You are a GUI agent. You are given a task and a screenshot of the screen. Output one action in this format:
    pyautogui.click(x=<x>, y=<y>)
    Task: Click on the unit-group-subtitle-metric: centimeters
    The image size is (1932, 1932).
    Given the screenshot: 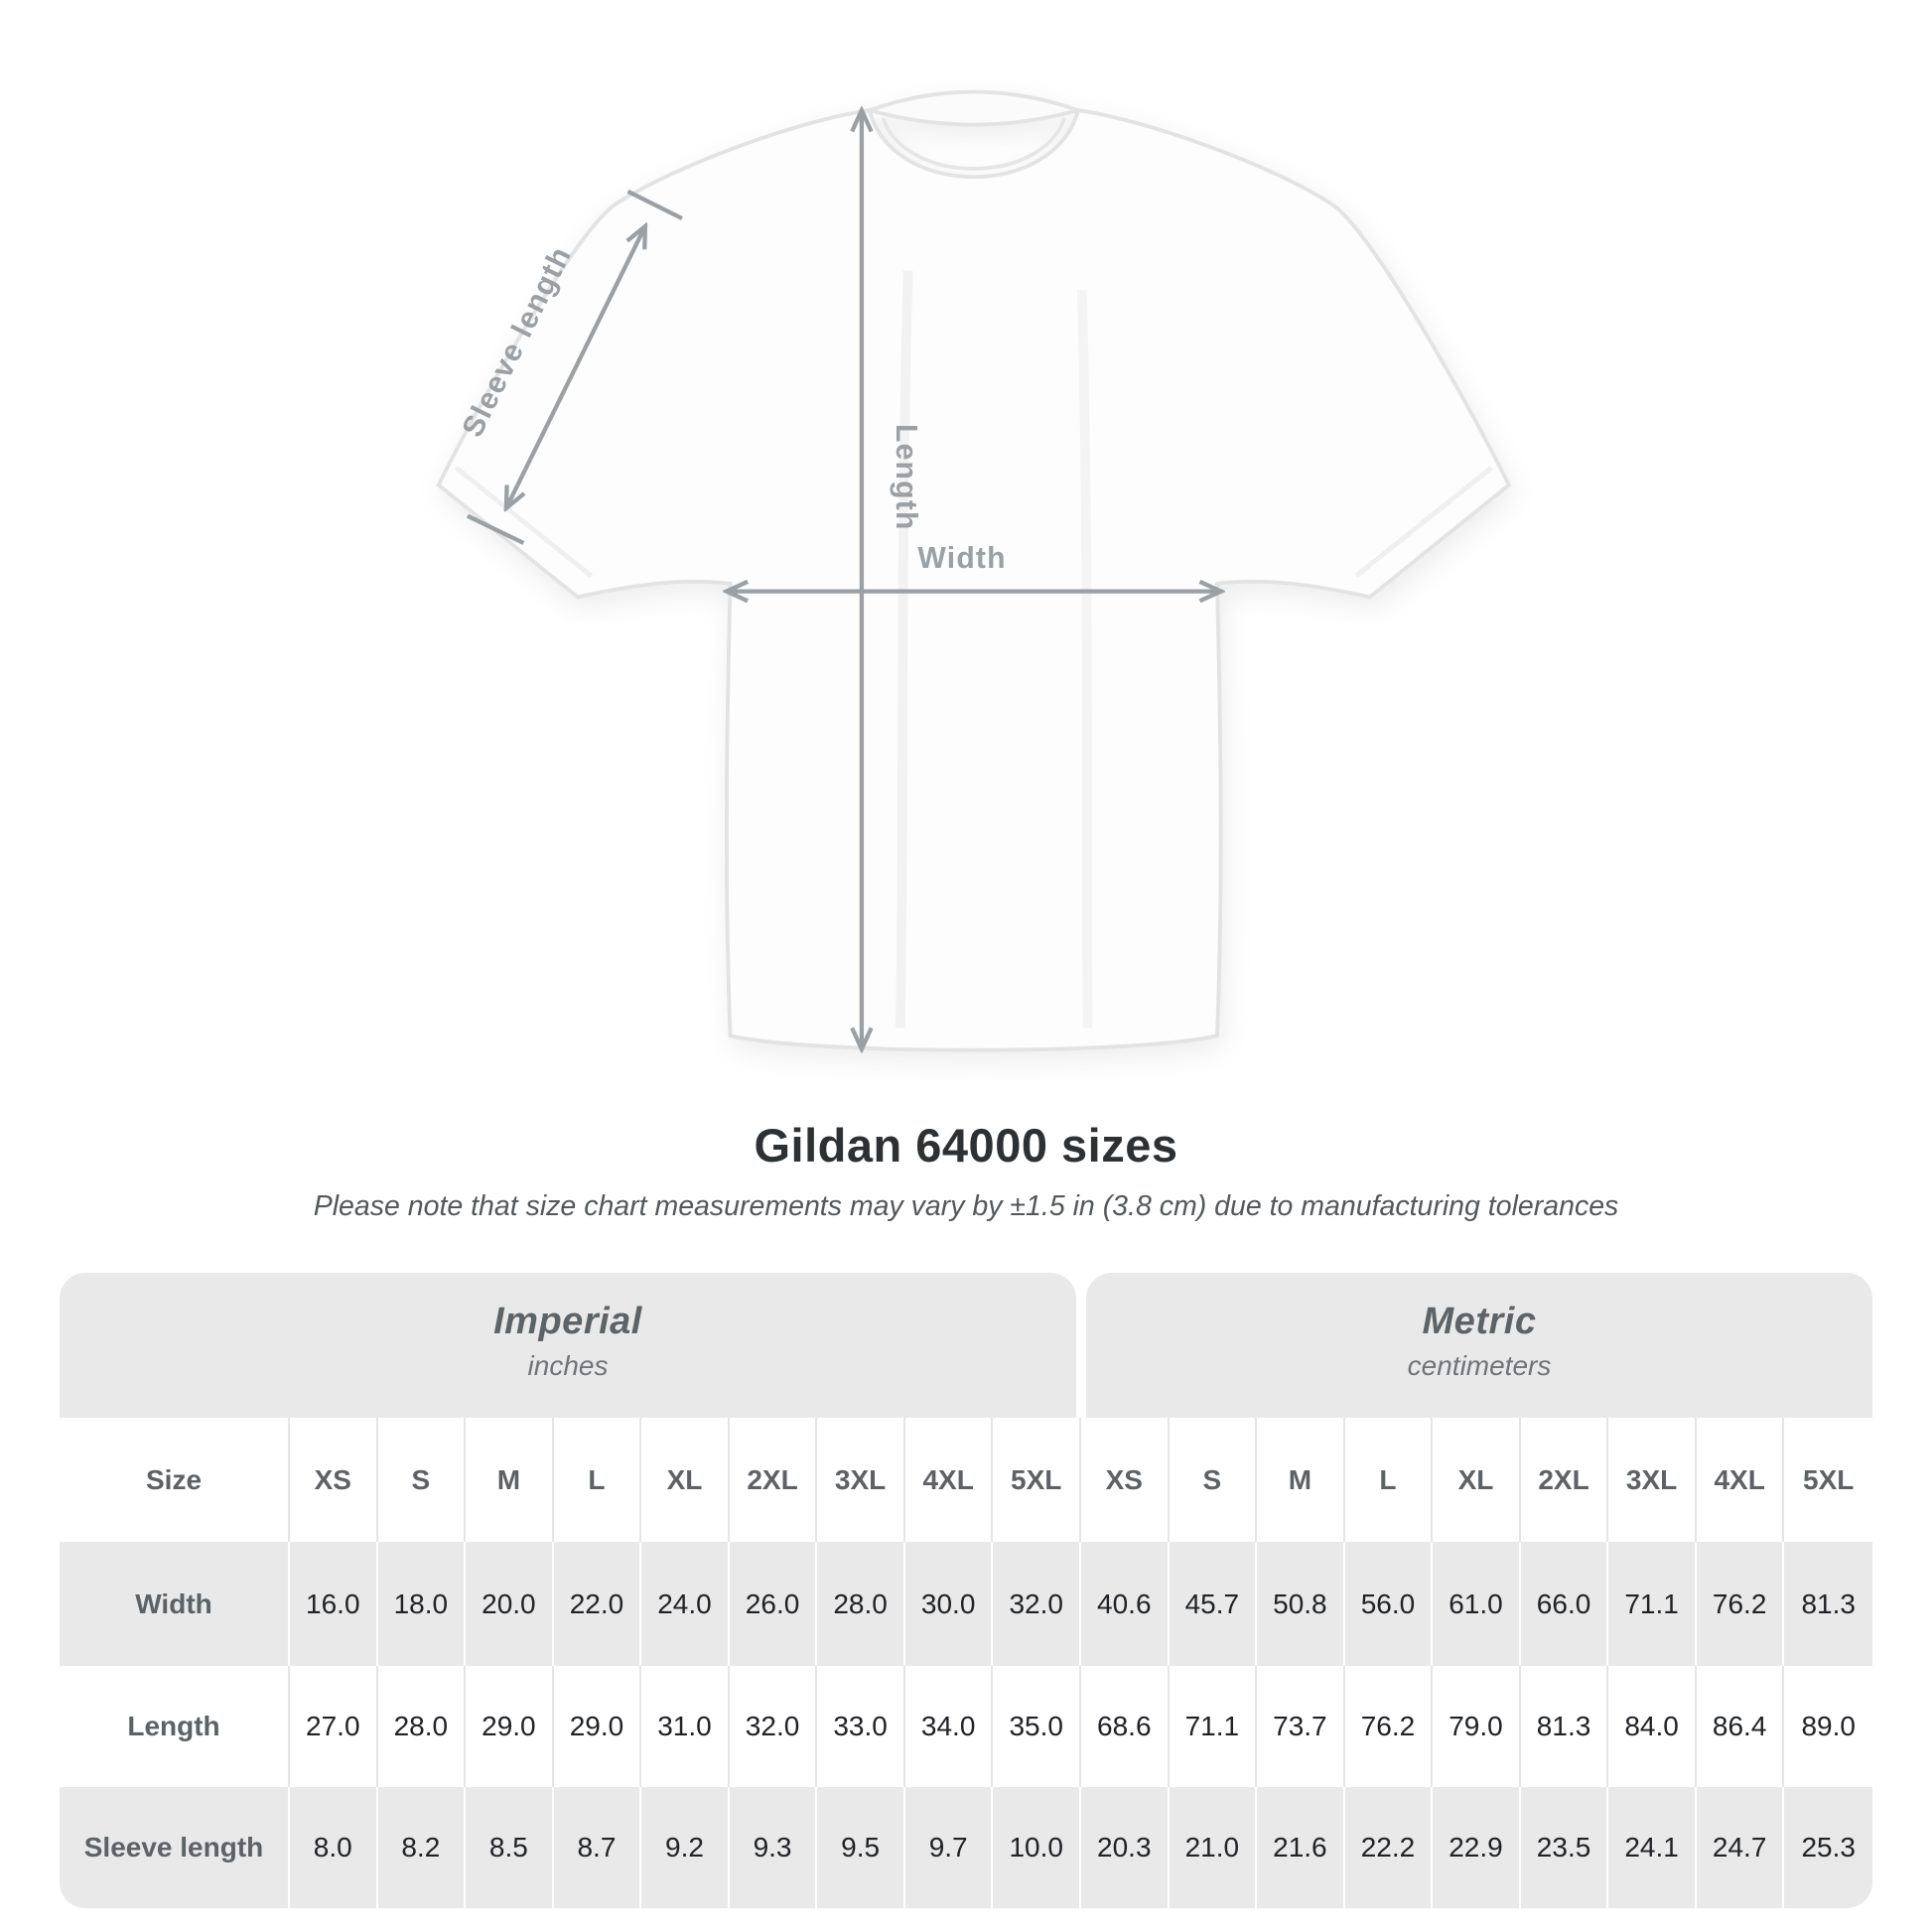 What is the action you would take?
    pyautogui.click(x=1480, y=1366)
    